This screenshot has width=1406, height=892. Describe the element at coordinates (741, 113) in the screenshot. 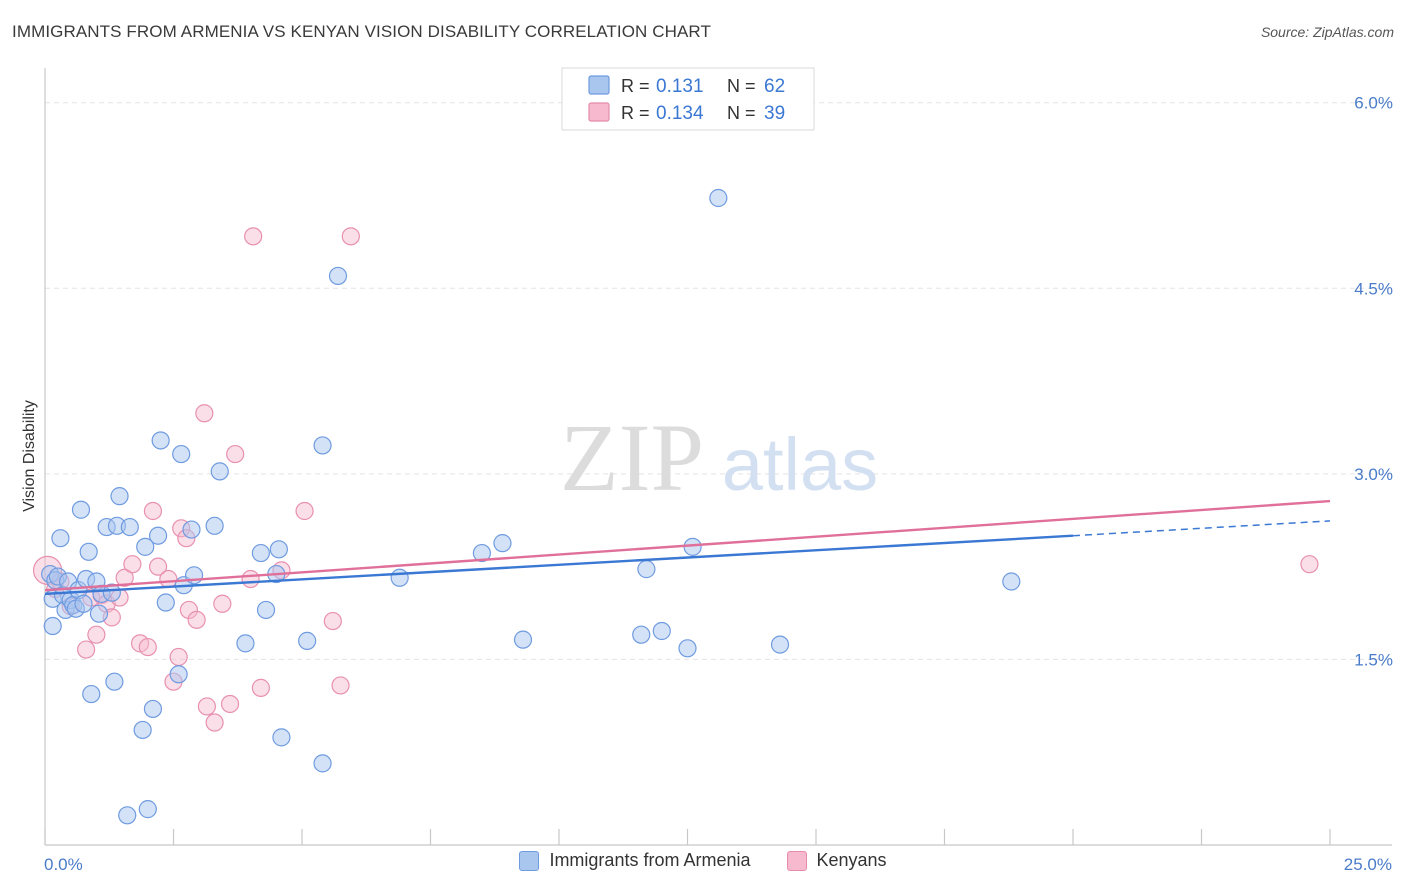

I see `legend-n-label-2: N =` at that location.